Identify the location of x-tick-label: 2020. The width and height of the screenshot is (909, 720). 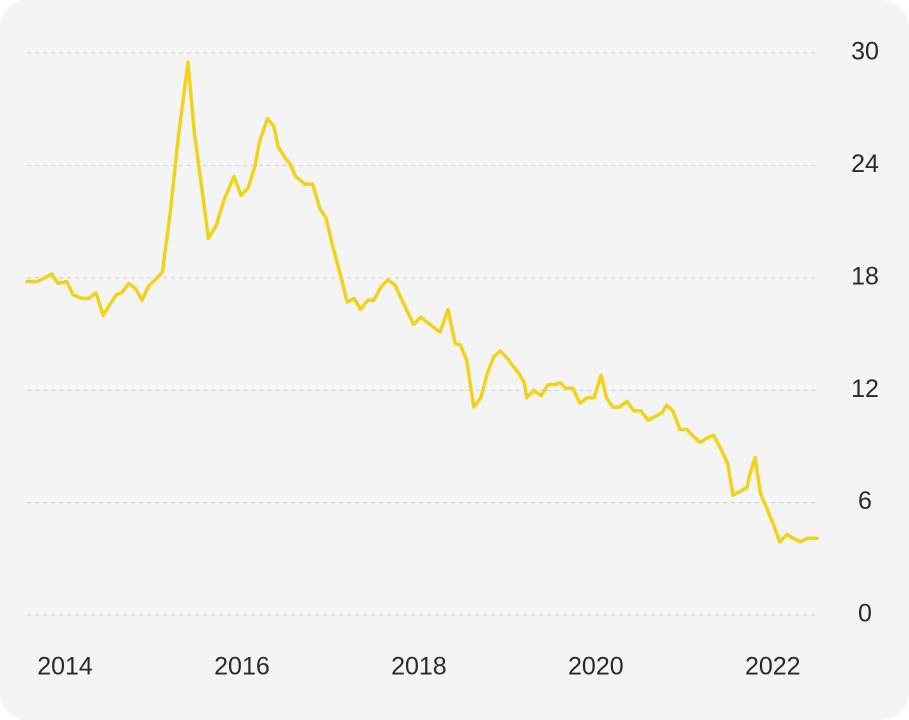
(596, 667).